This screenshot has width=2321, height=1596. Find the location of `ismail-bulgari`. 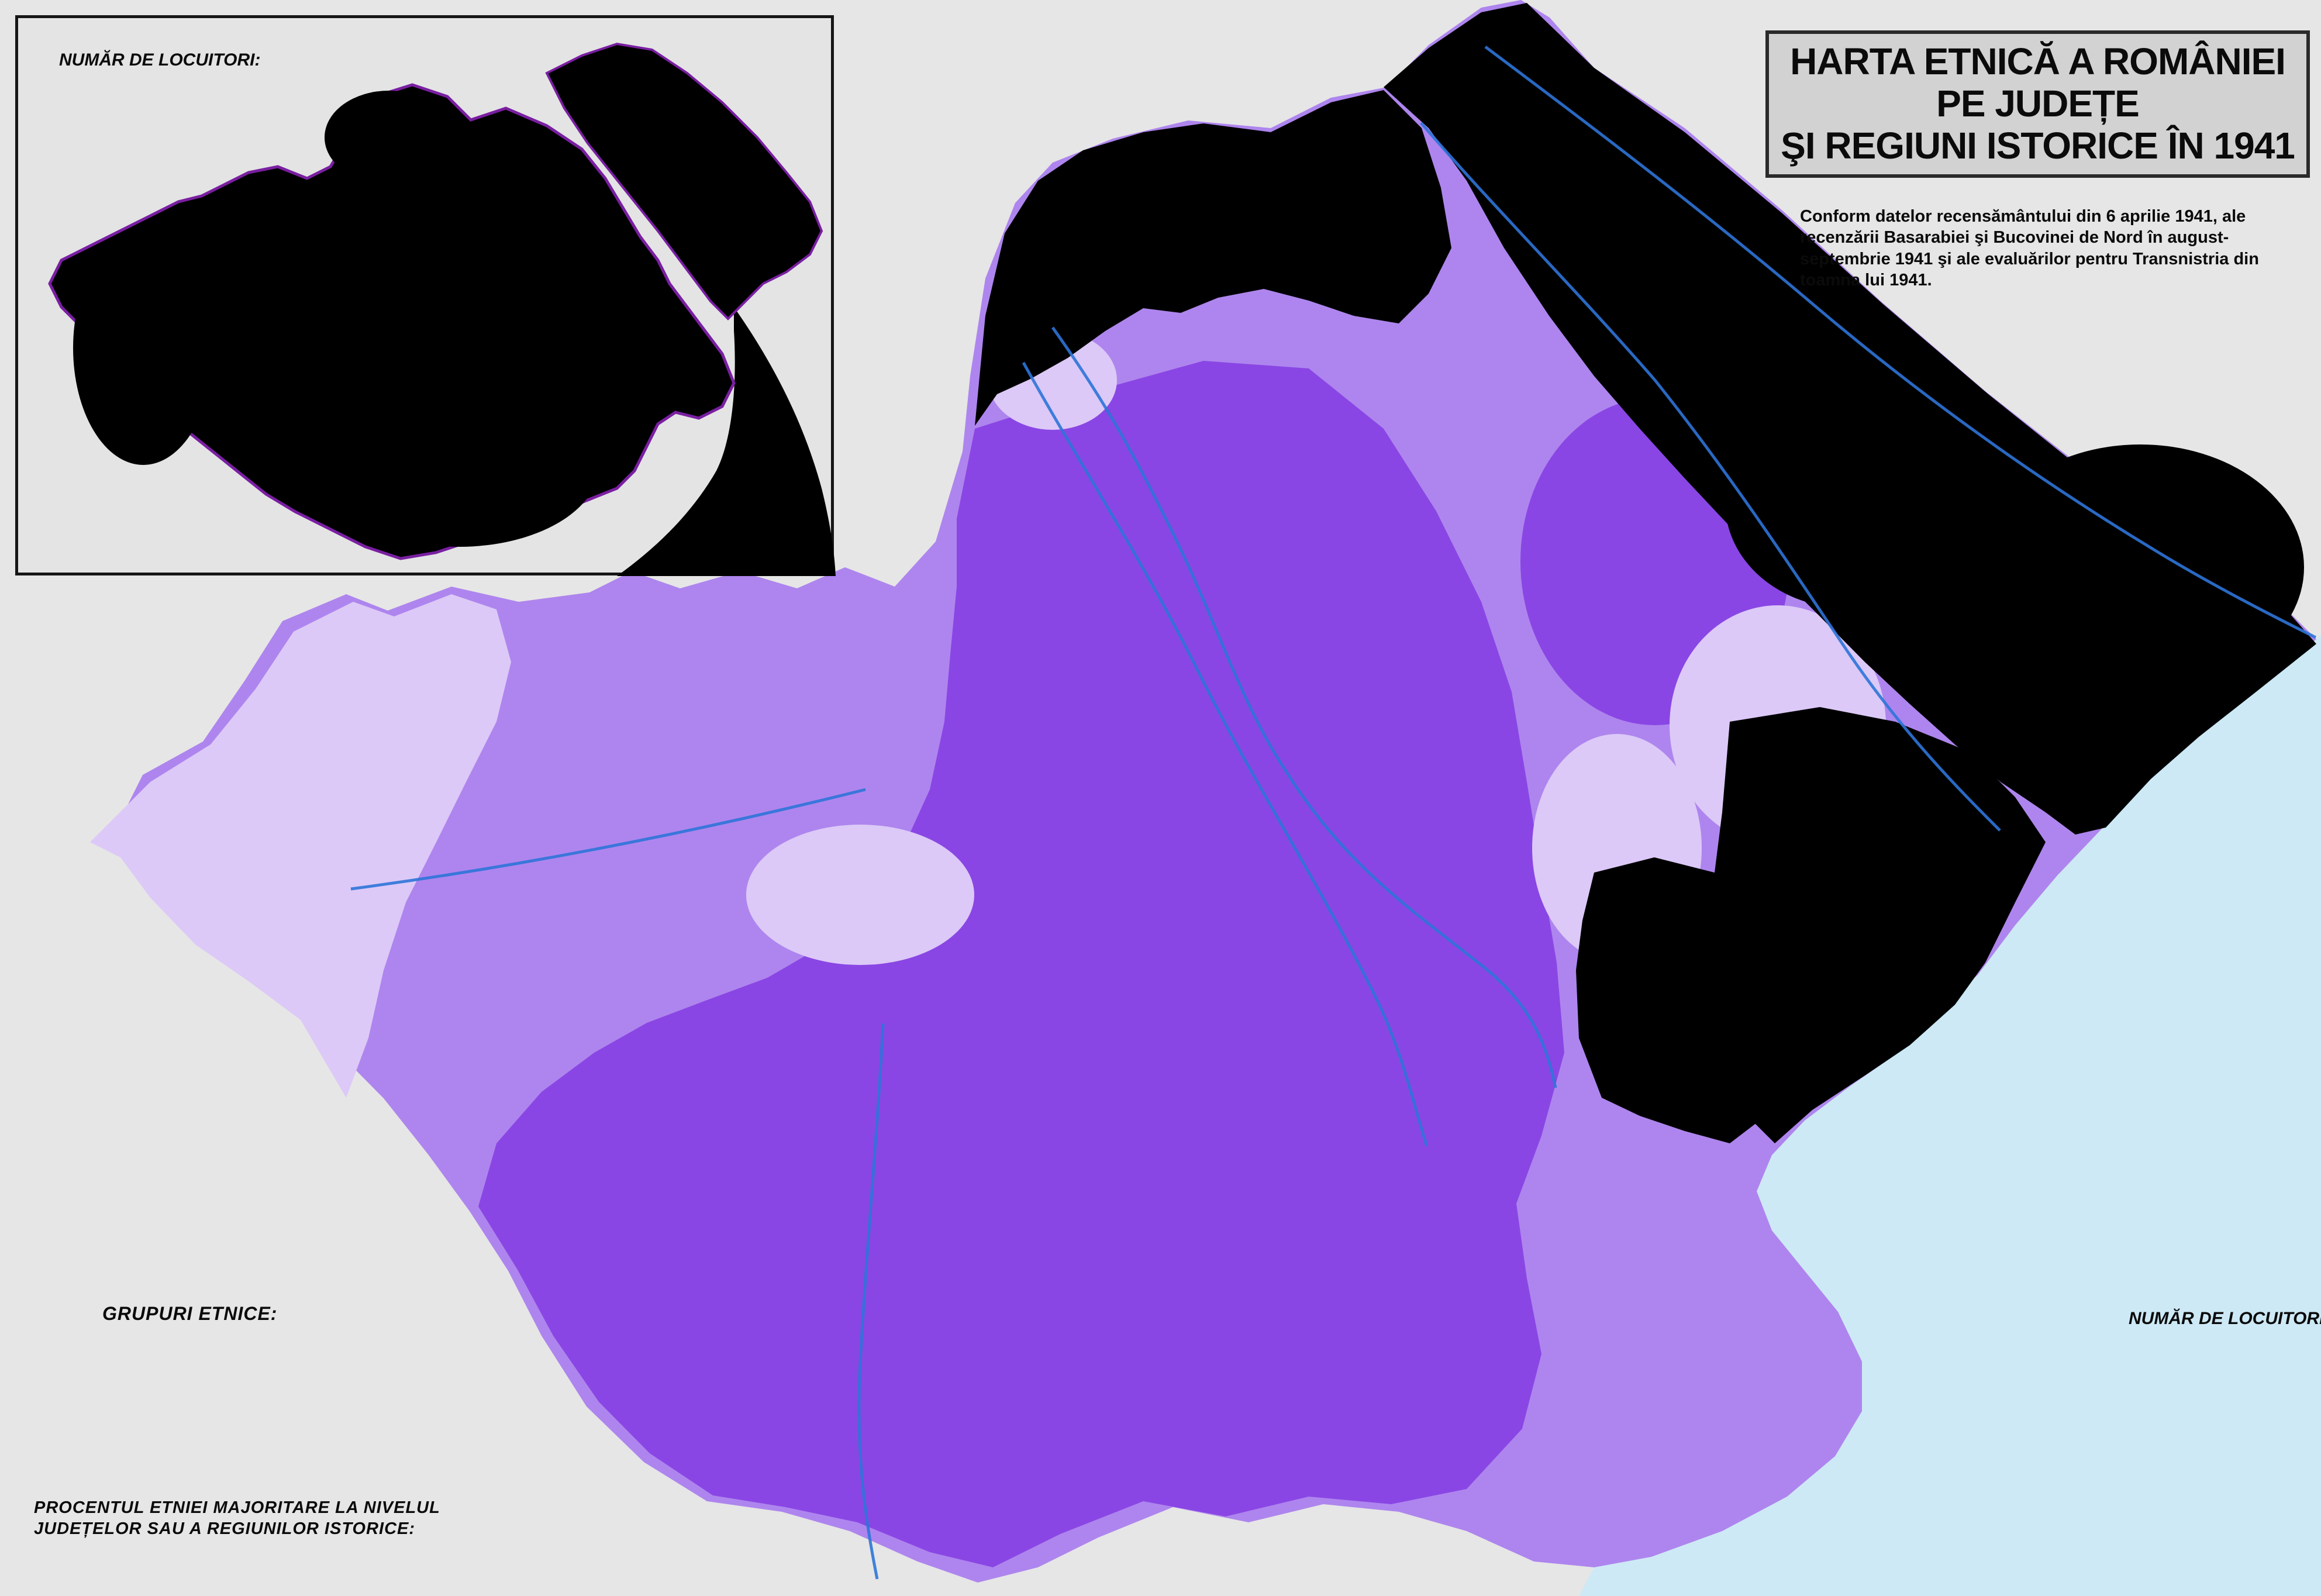

ismail-bulgari is located at coordinates (1668, 1000).